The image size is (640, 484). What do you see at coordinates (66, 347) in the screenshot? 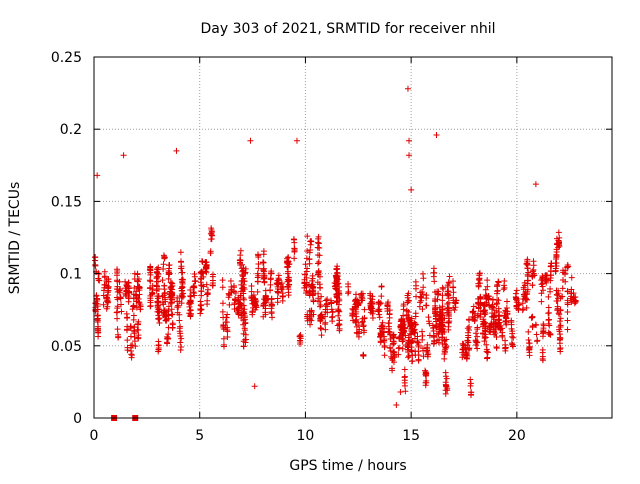
I see `y-tick-label: 0.05` at bounding box center [66, 347].